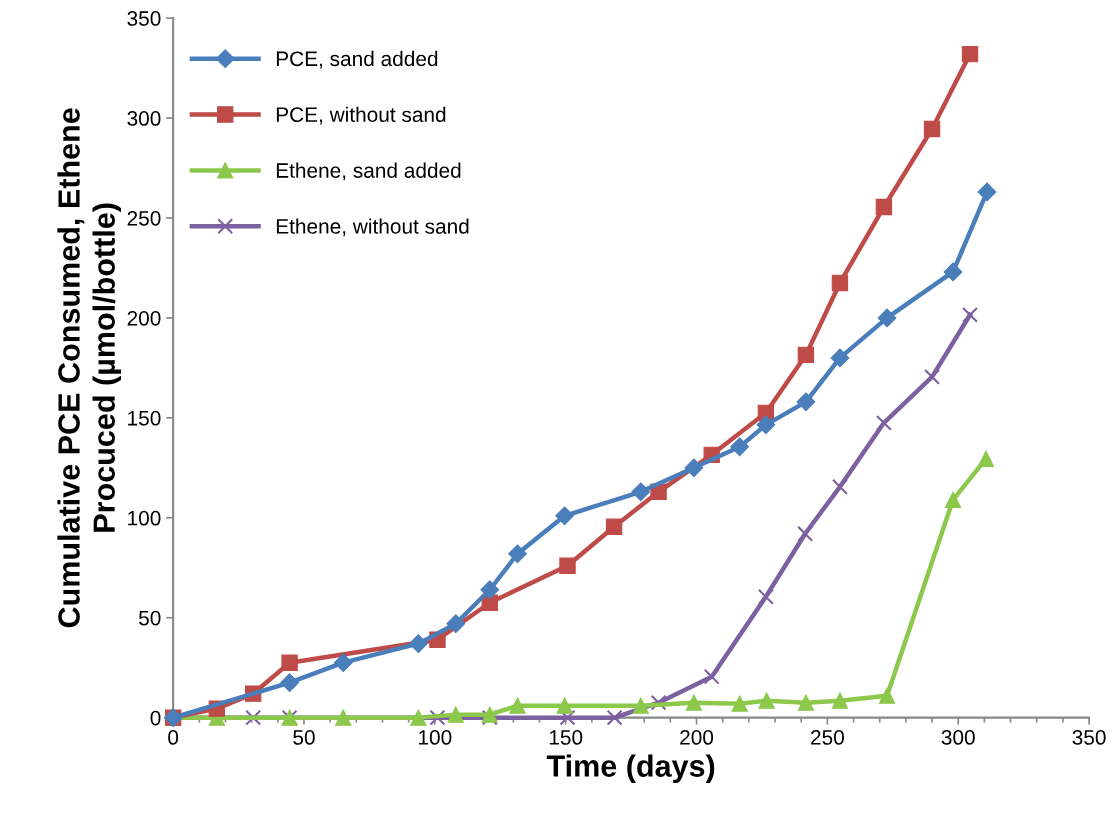 Image resolution: width=1117 pixels, height=823 pixels. Describe the element at coordinates (144, 18) in the screenshot. I see `y-tick-label: 350` at that location.